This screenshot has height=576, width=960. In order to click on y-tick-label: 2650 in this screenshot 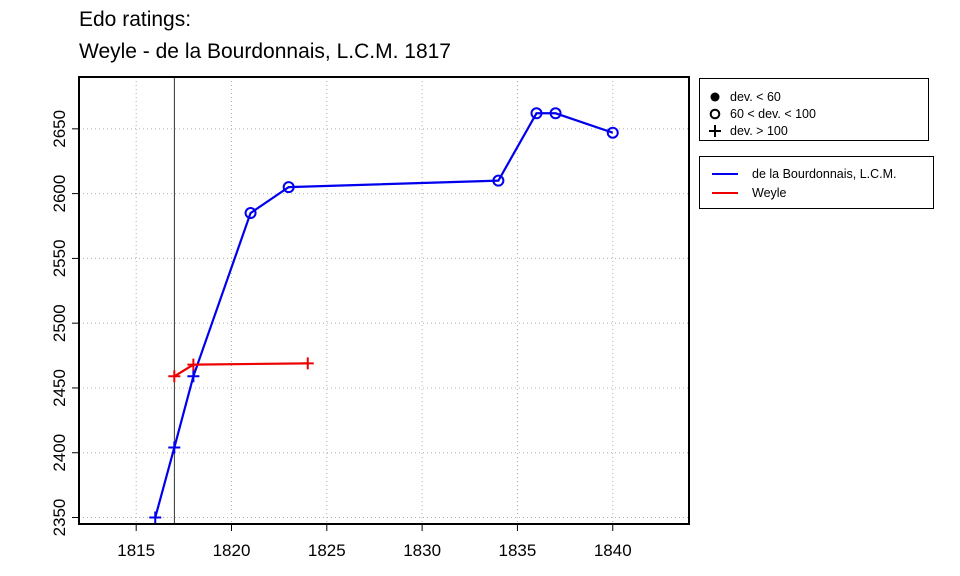, I will do `click(59, 129)`.